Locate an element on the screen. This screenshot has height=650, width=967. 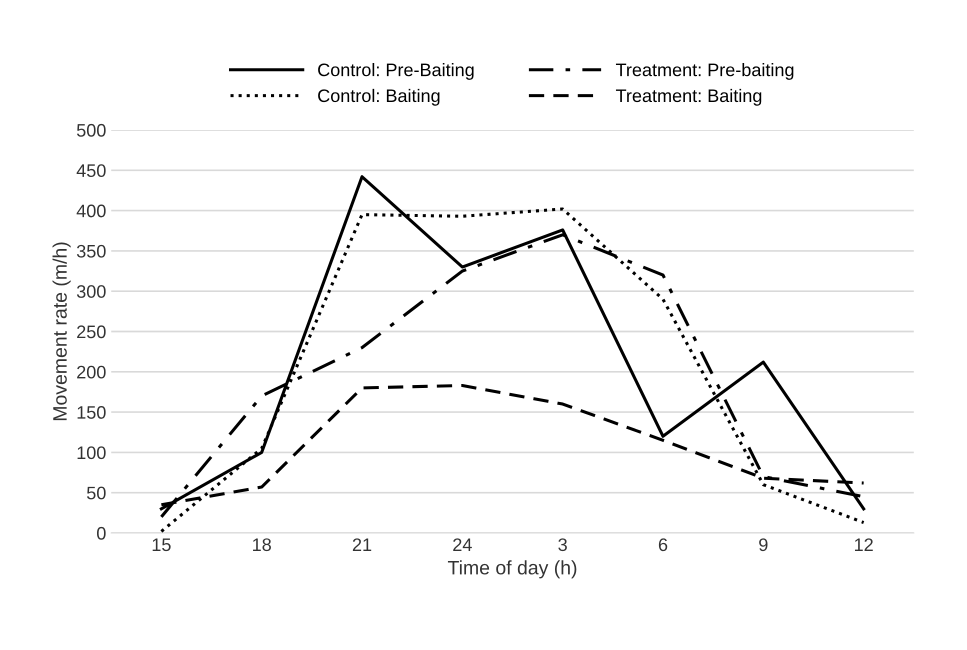
x-tick-label: 6 is located at coordinates (663, 545).